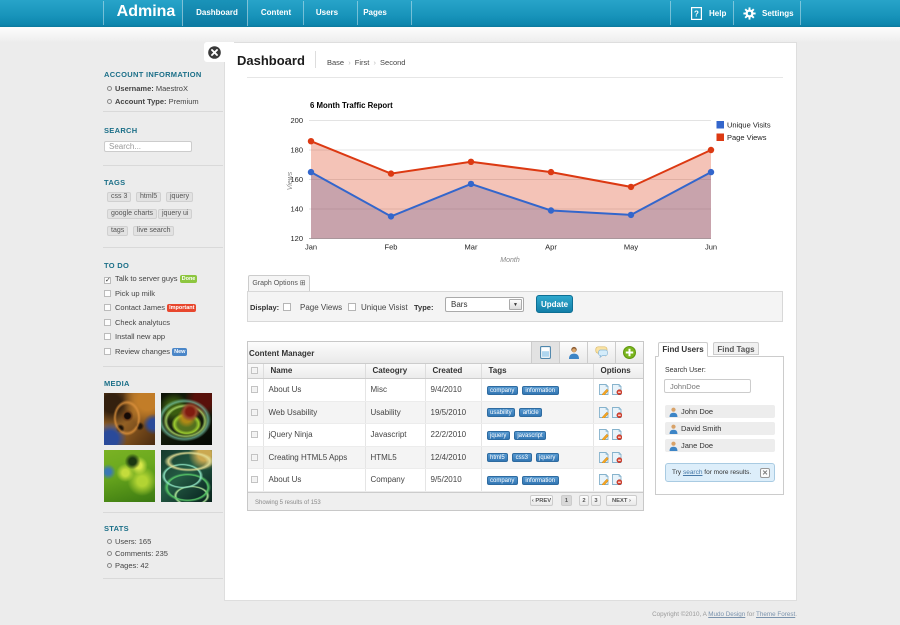  I want to click on svg-text: Apr, so click(551, 247).